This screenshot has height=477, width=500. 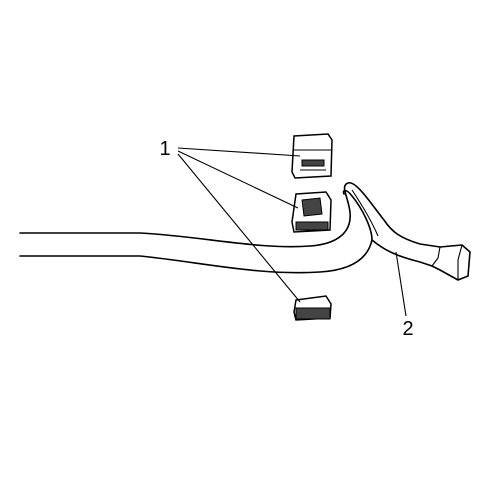 I want to click on bushing-clip-middle, so click(x=311, y=212).